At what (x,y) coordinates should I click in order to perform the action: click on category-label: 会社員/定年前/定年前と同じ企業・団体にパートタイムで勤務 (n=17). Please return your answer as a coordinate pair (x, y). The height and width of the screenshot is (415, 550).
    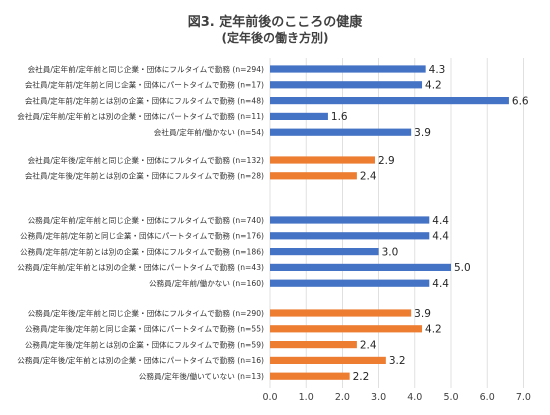
    Looking at the image, I should click on (144, 85).